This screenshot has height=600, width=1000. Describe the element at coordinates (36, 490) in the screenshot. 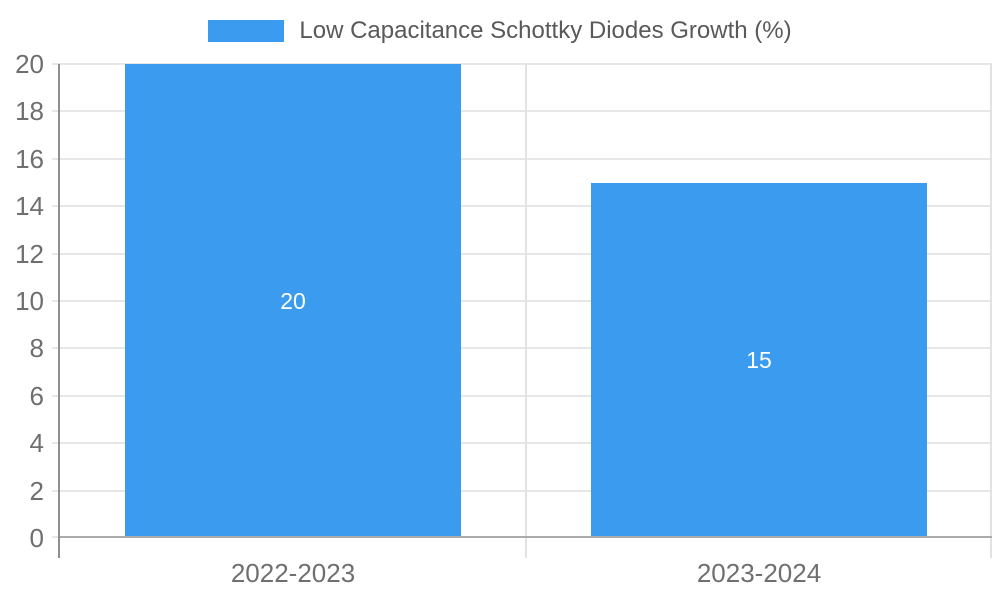

I see `y-tick-label: 2` at that location.